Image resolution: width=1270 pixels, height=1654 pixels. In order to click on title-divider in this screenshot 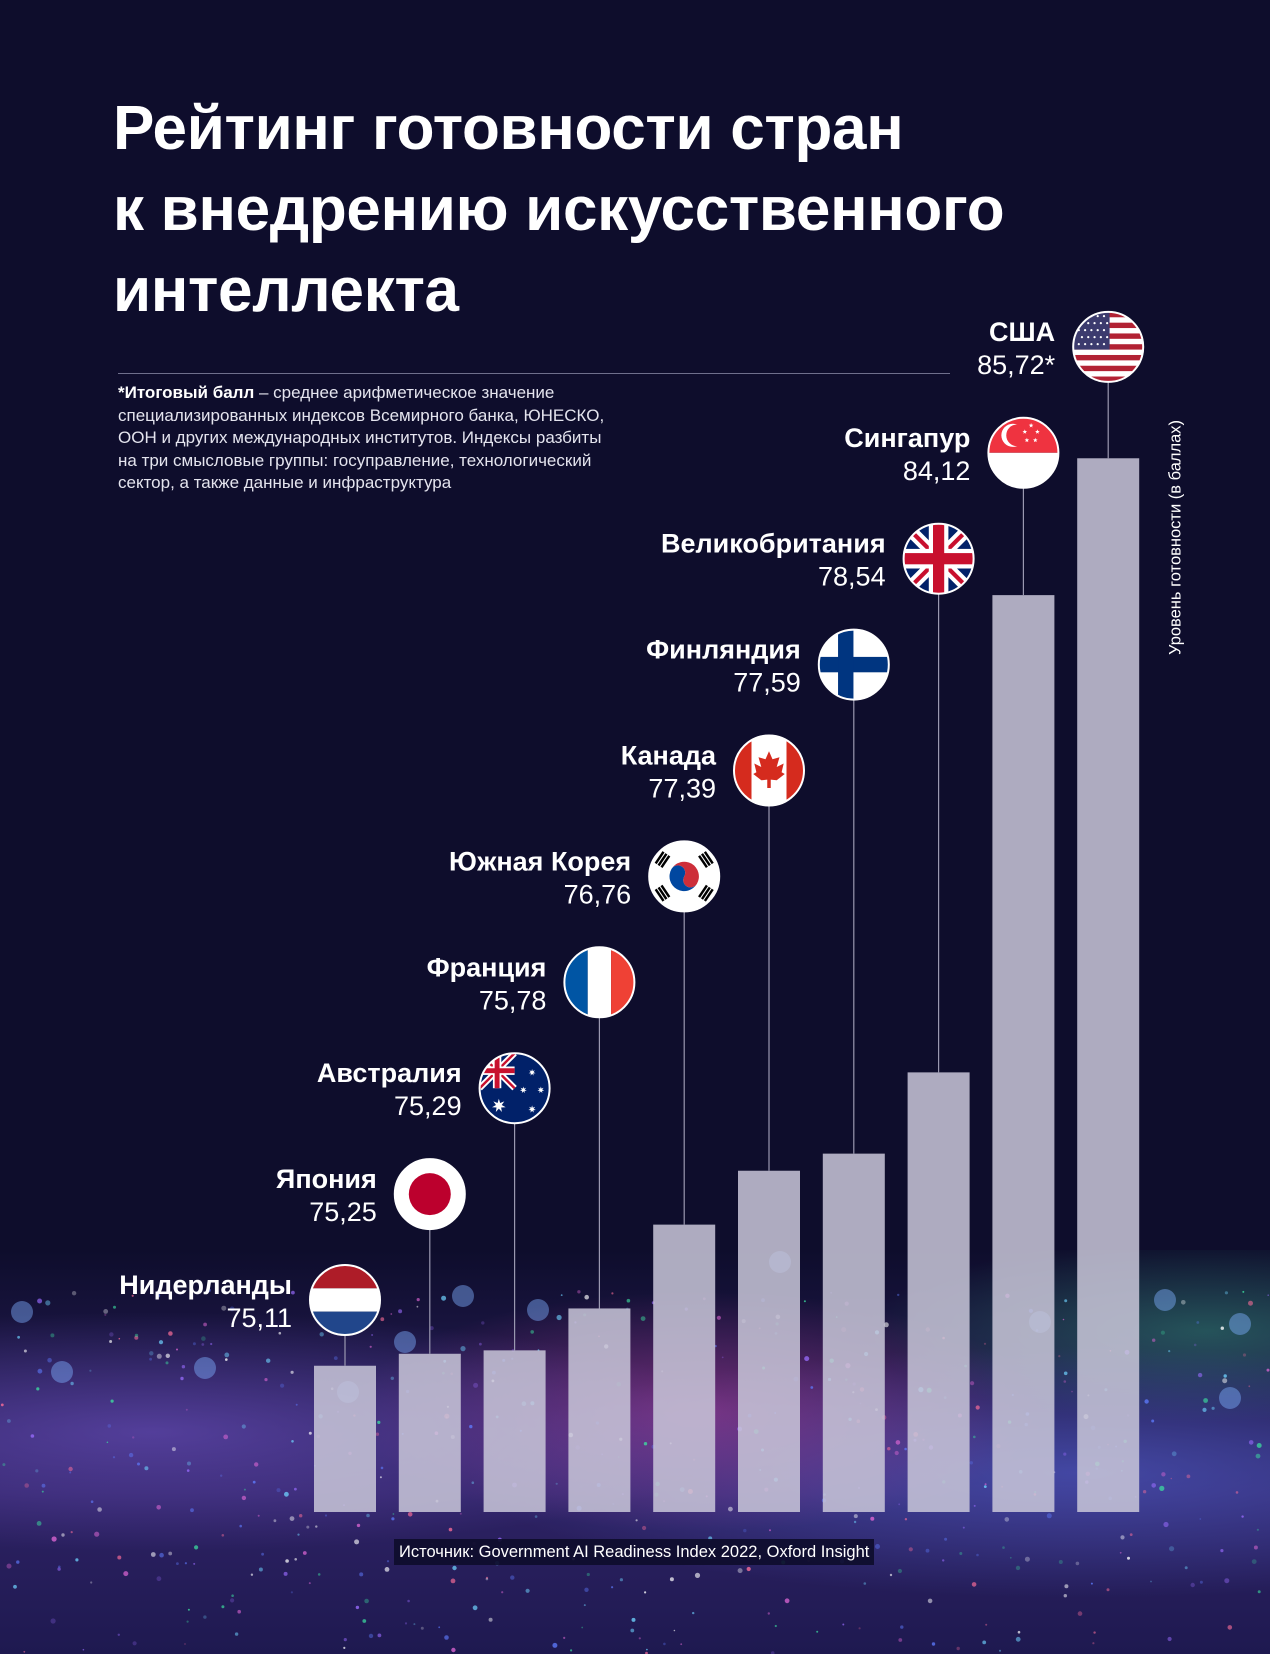, I will do `click(534, 373)`.